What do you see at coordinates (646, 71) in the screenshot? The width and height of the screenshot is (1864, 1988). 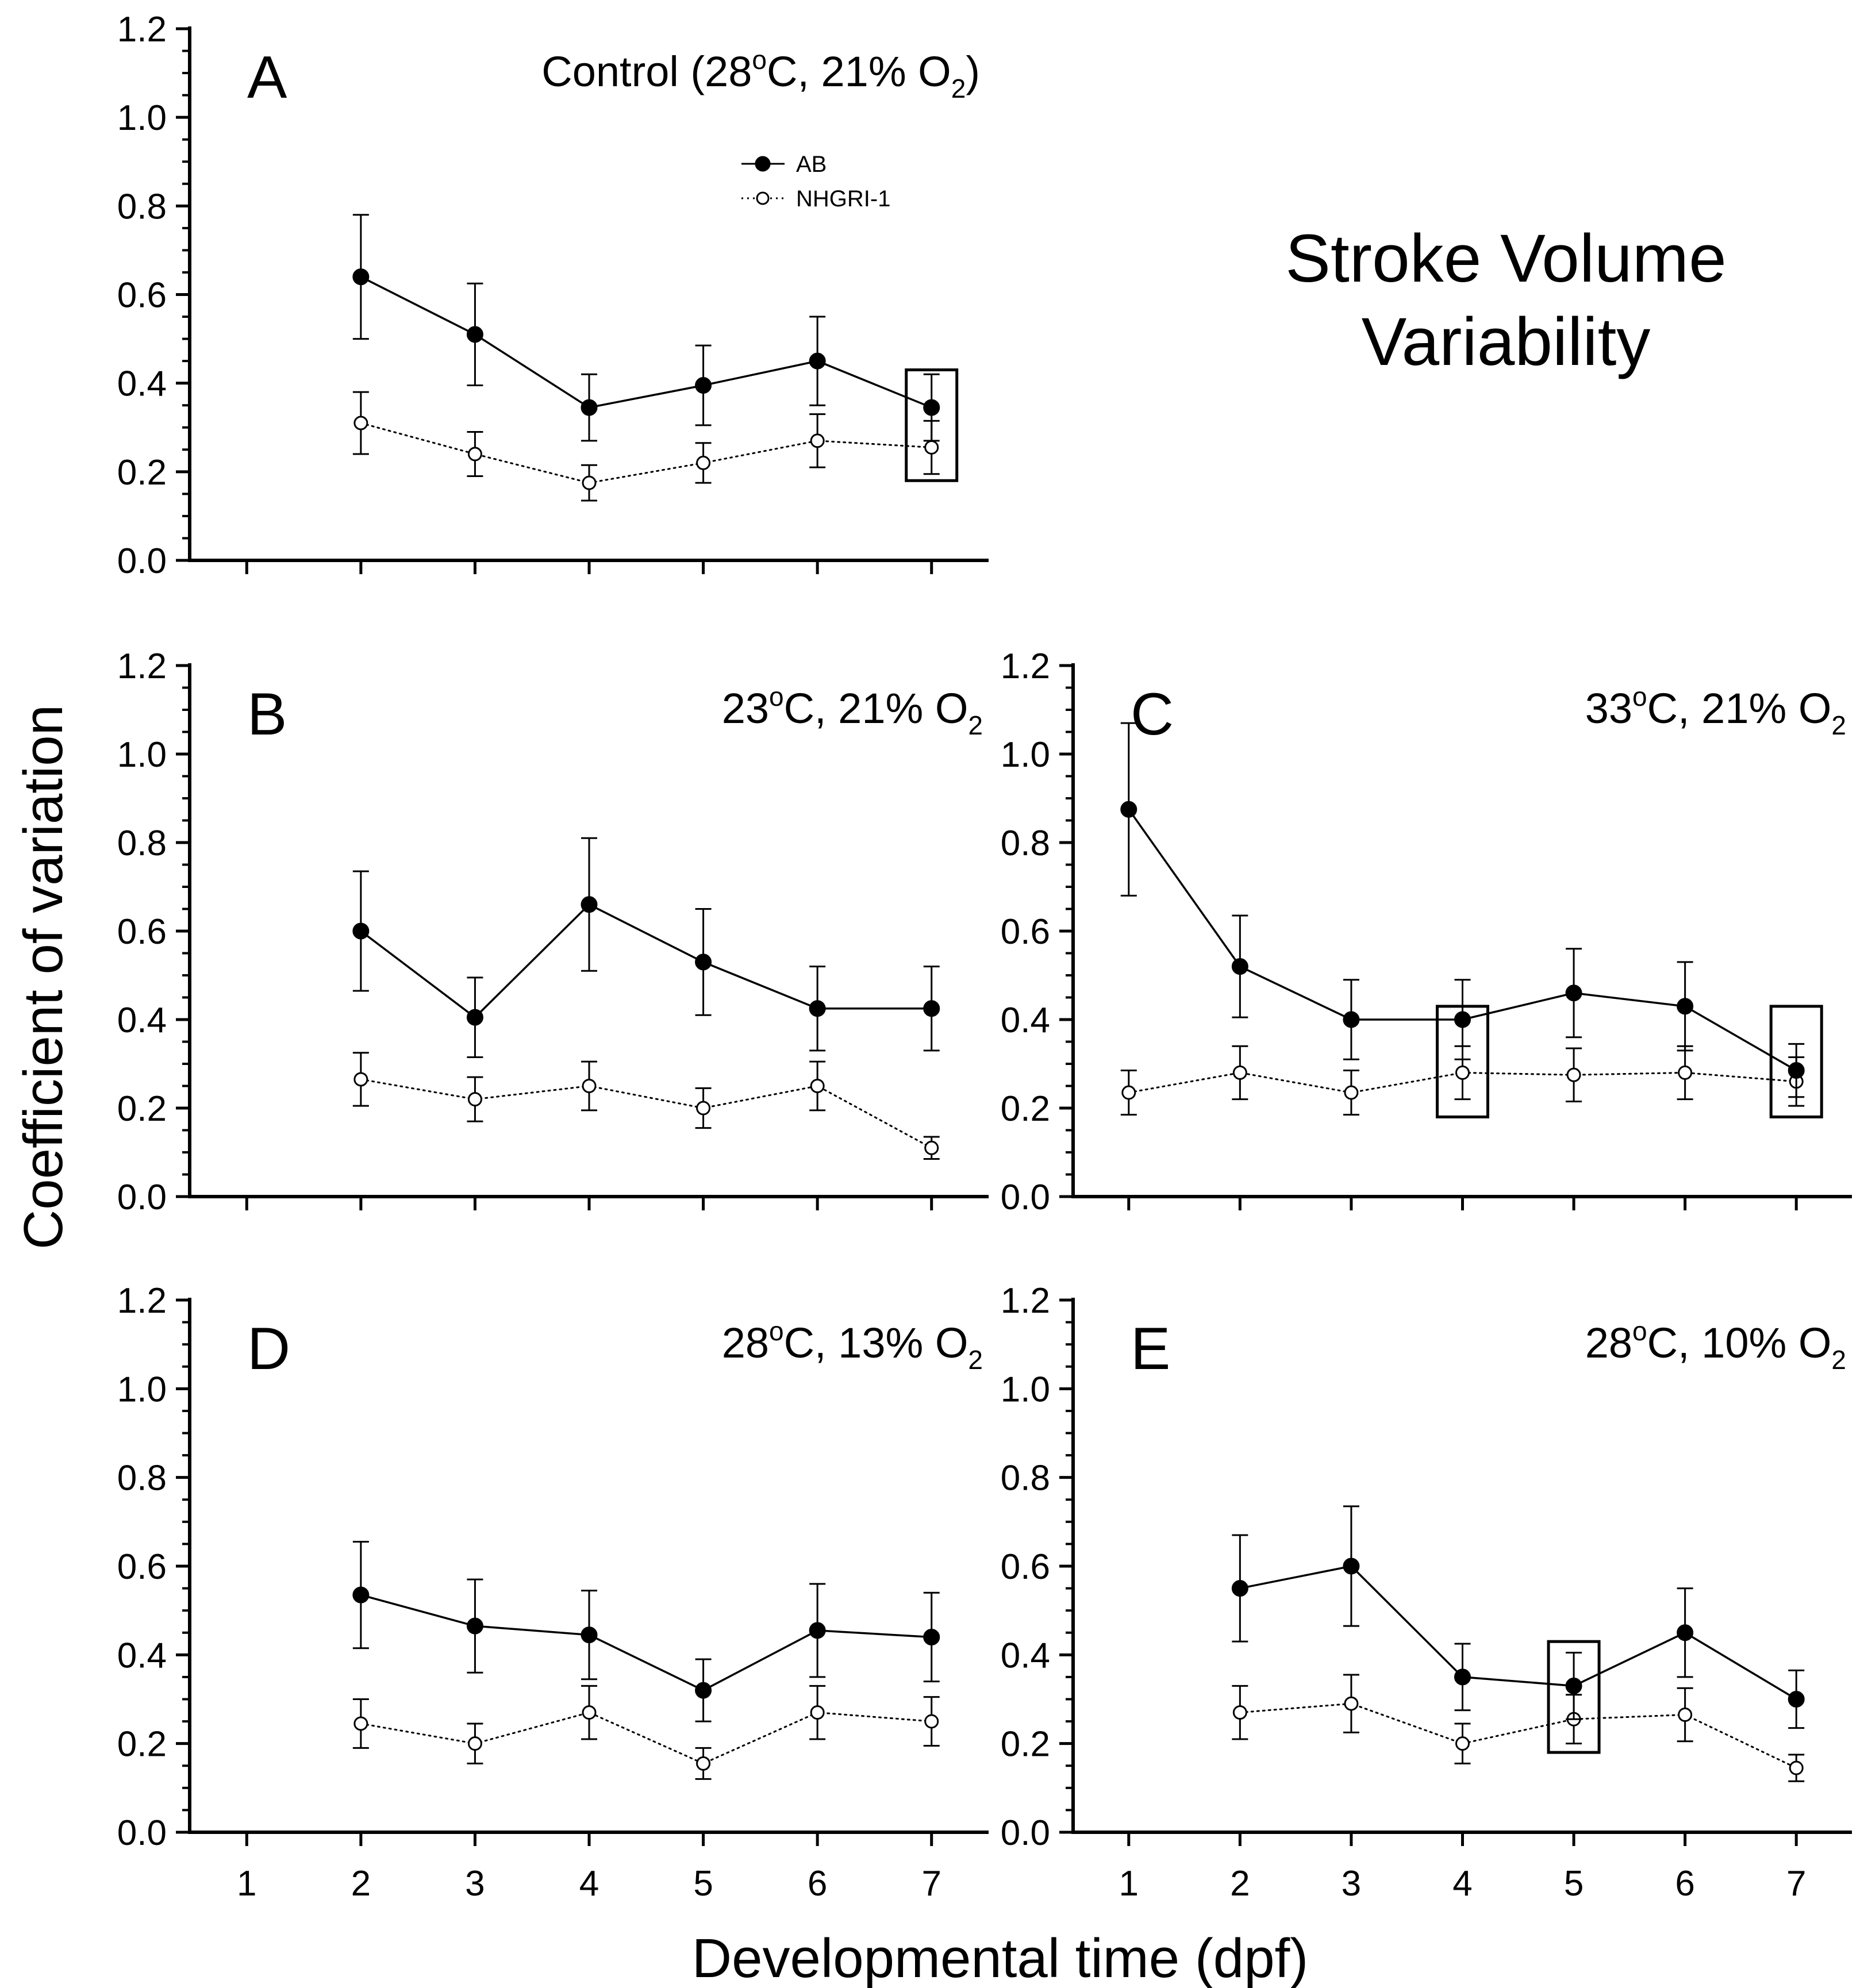 I see `condition-title-text: Control (28` at bounding box center [646, 71].